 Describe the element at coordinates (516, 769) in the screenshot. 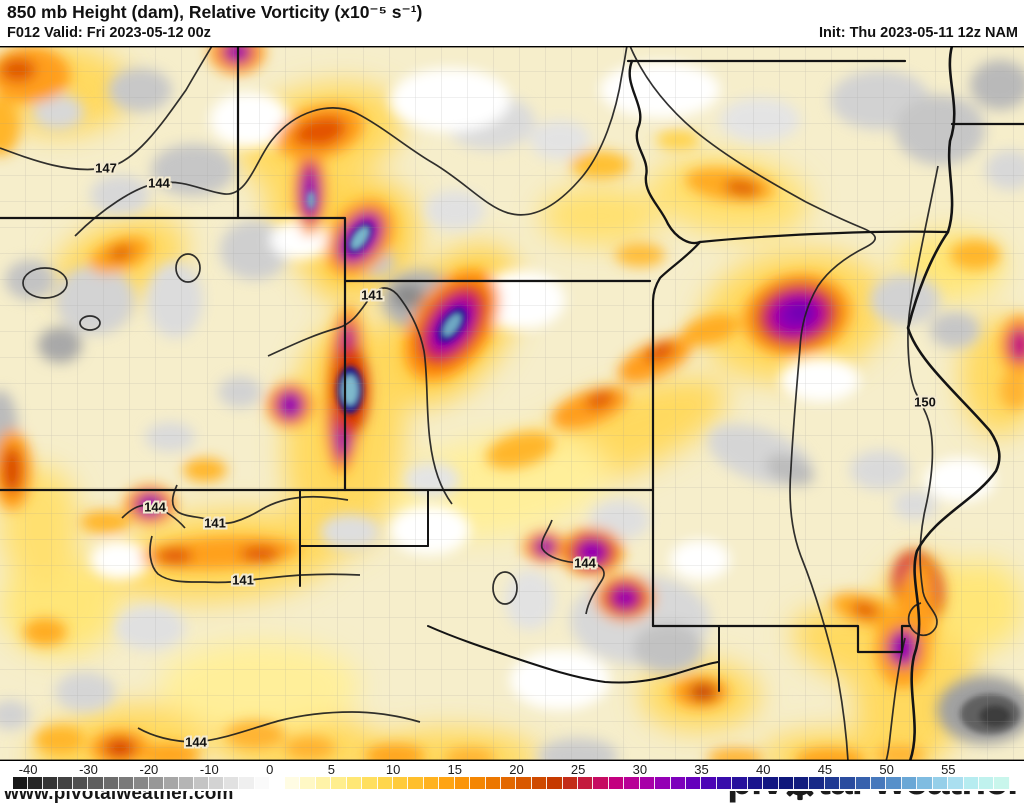

I see `colorbar-tick: 20` at that location.